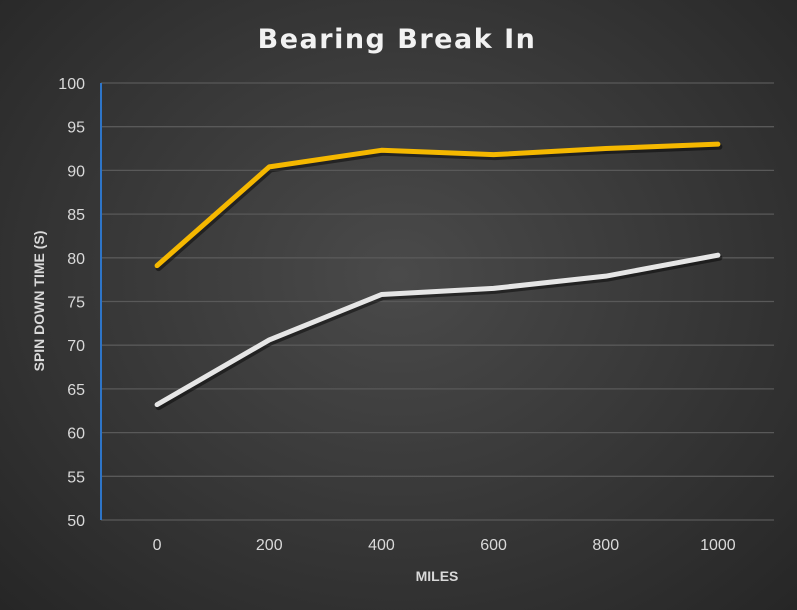  I want to click on x-tick-label: 200, so click(269, 545).